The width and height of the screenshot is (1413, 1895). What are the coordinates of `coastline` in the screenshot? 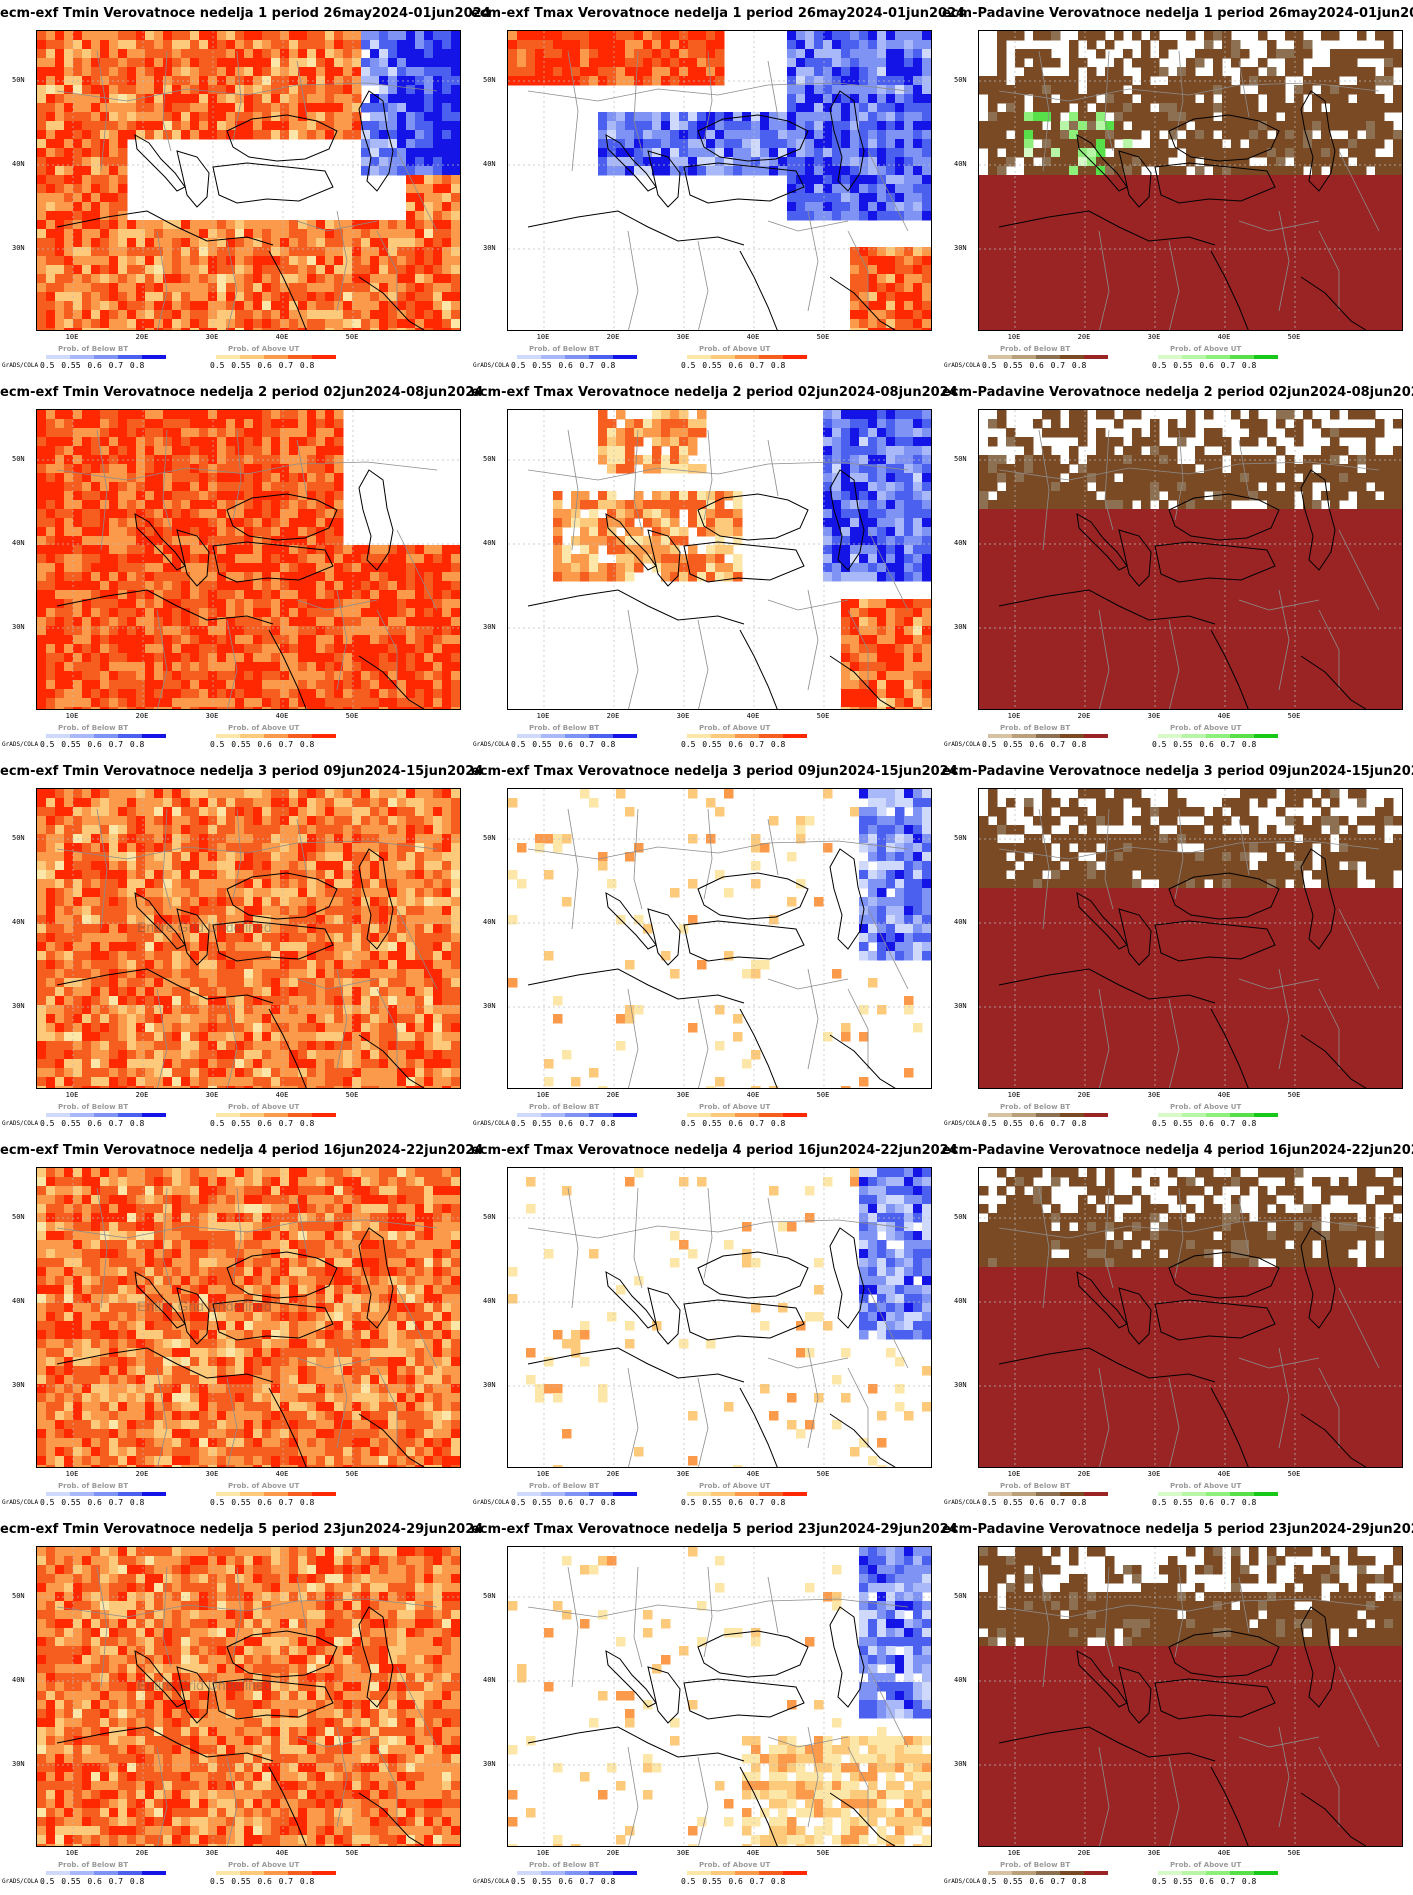 It's located at (758, 290).